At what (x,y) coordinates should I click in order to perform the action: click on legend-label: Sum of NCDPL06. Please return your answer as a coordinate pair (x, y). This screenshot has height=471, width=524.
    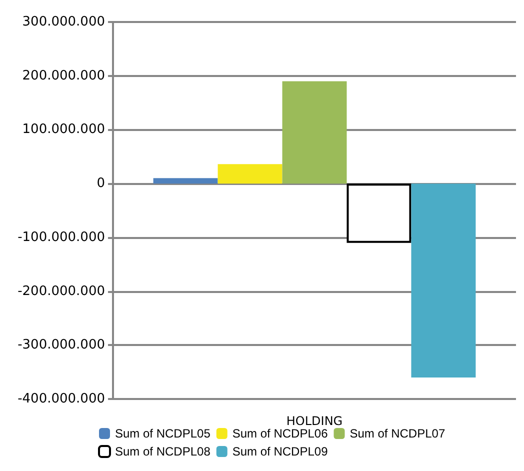
    Looking at the image, I should click on (280, 433).